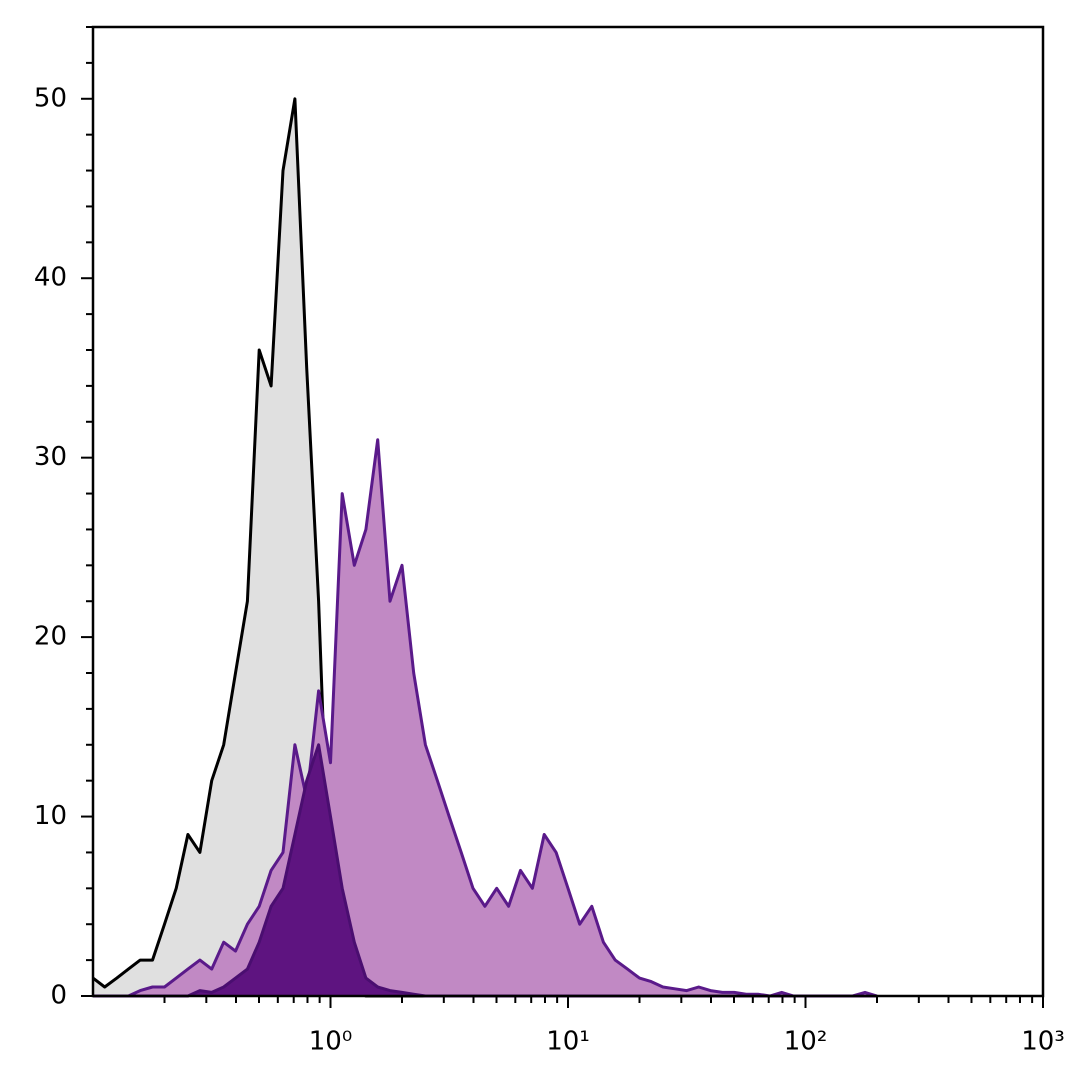  What do you see at coordinates (50, 637) in the screenshot?
I see `y-tick-label: 20` at bounding box center [50, 637].